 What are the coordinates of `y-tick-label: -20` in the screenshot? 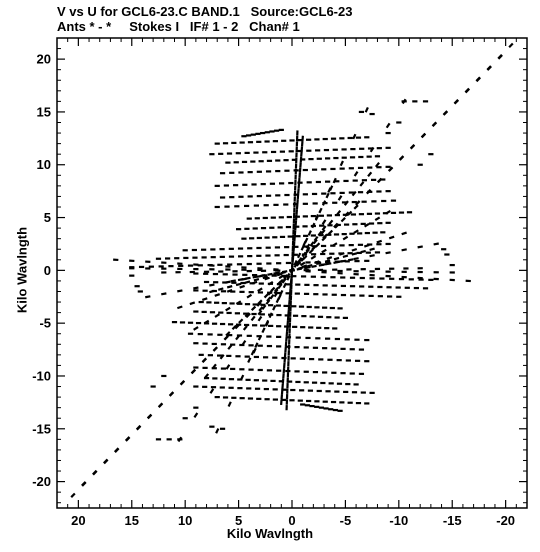 It's located at (41, 481).